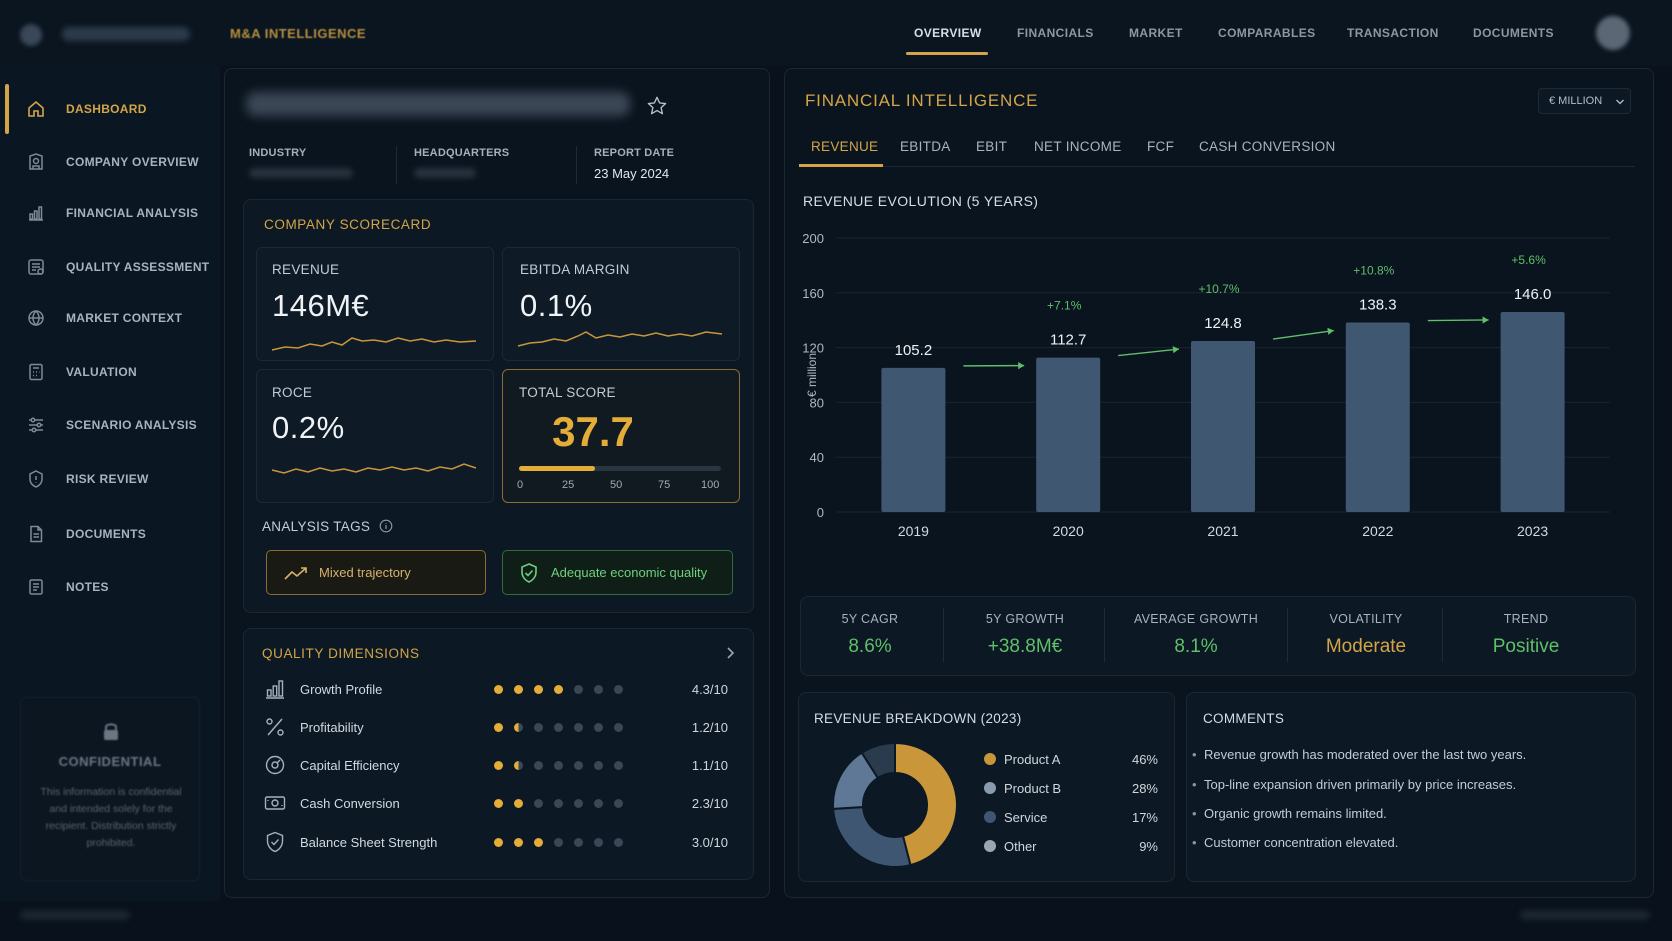 Image resolution: width=1672 pixels, height=941 pixels. I want to click on tag-mixed-trajectory: Mixed trajectory, so click(376, 572).